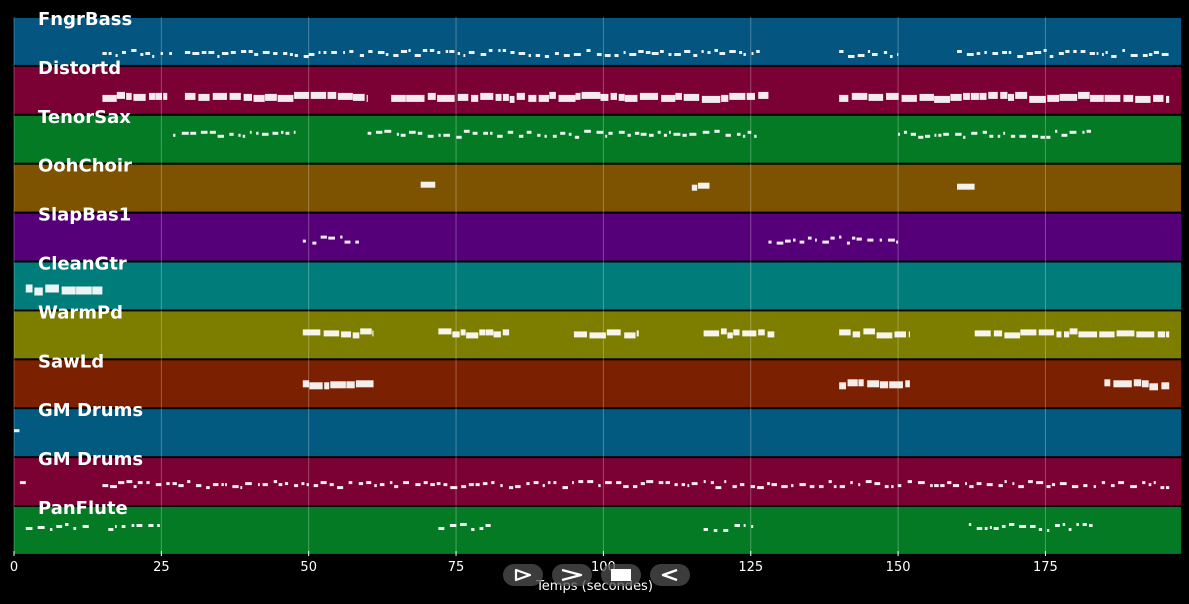 The height and width of the screenshot is (604, 1189). Describe the element at coordinates (1045, 567) in the screenshot. I see `x-tick-label: 175` at that location.